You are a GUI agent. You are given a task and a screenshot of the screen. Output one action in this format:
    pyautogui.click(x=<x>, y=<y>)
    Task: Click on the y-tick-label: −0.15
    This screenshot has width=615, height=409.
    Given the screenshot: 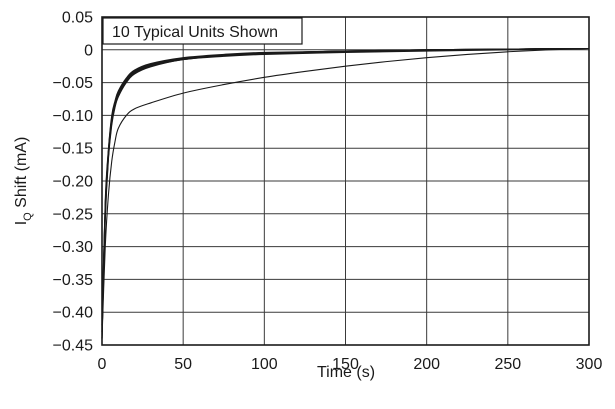 What is the action you would take?
    pyautogui.click(x=73, y=149)
    